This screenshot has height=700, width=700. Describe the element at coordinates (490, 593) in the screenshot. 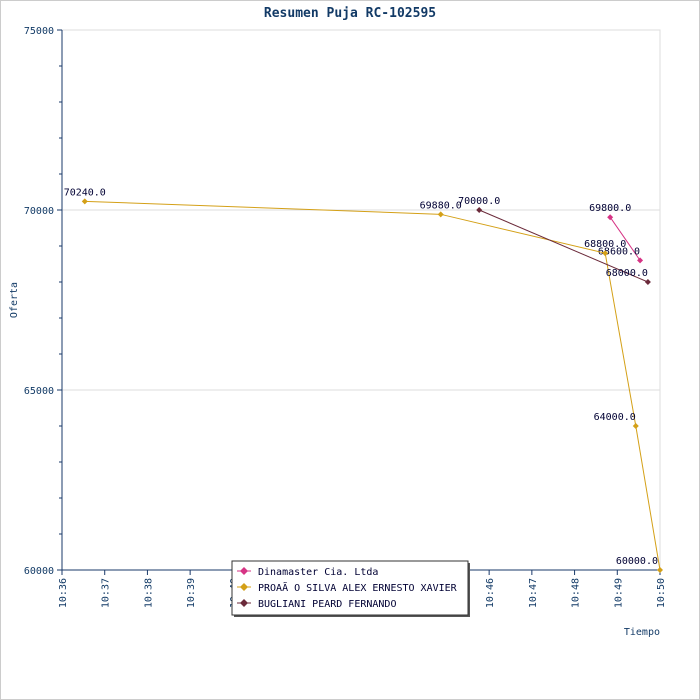

I see `x-tick-label: 10:46` at that location.